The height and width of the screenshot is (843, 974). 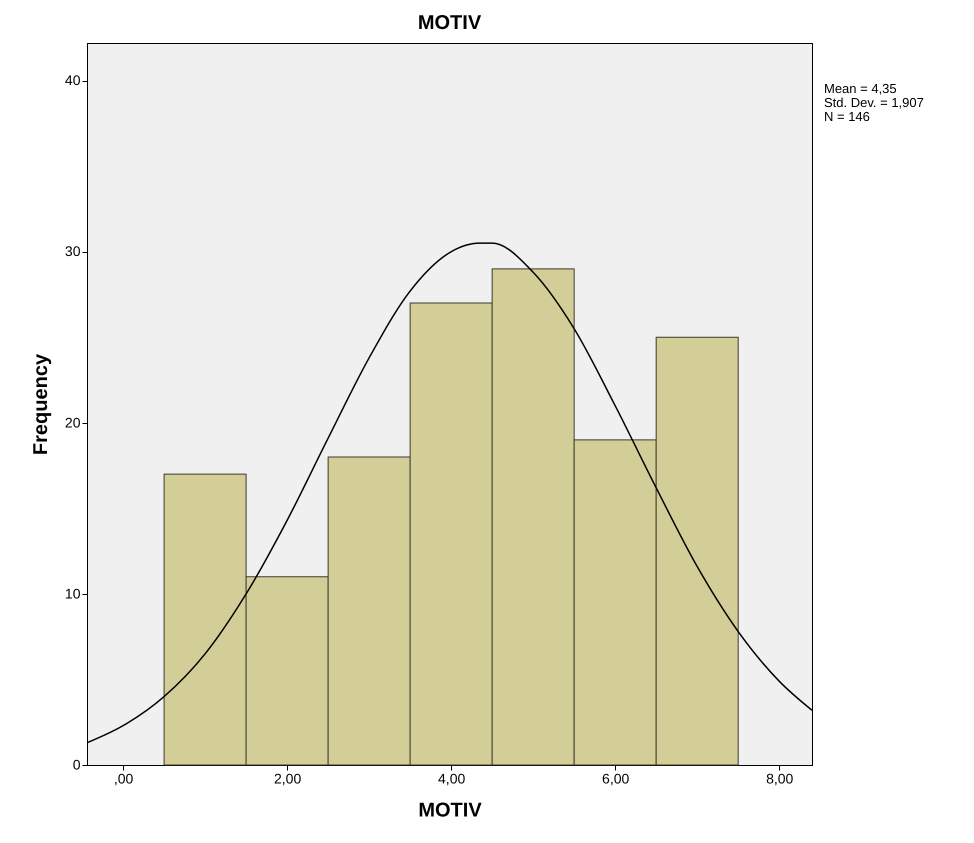 What do you see at coordinates (288, 778) in the screenshot?
I see `x-tick-label: 2,00` at bounding box center [288, 778].